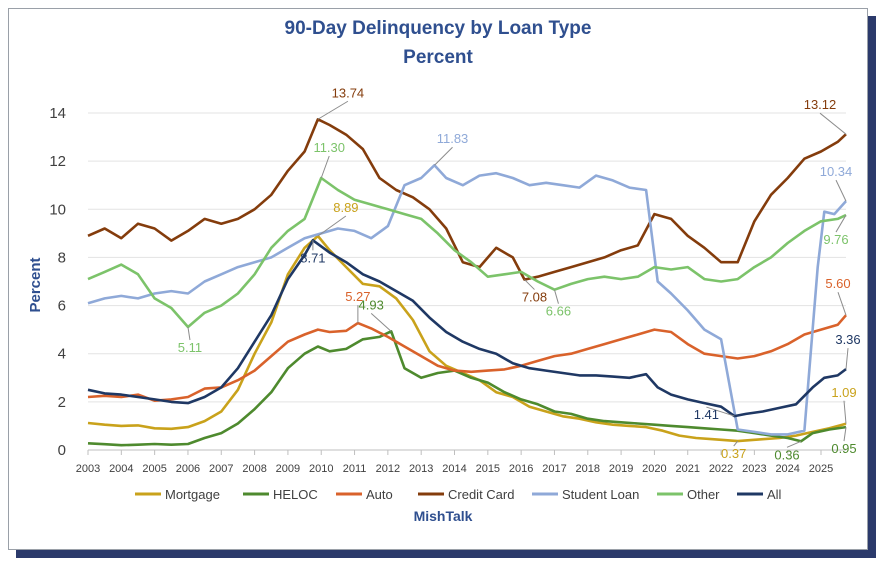 The height and width of the screenshot is (564, 884). I want to click on y-axis-ticks: 0 2 4 6 8 10 12 14, so click(57, 282).